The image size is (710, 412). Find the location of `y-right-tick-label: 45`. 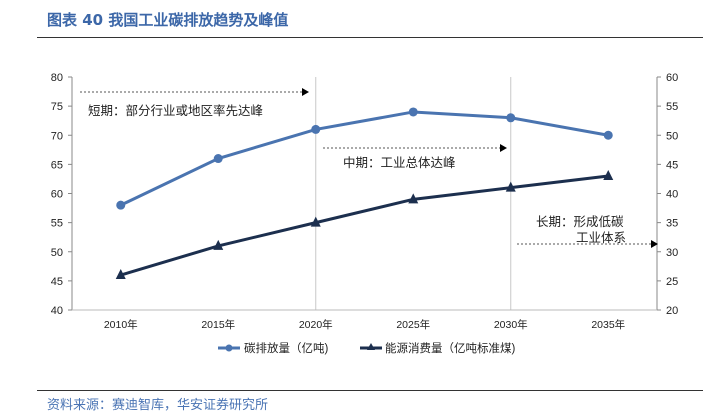

y-right-tick-label: 45 is located at coordinates (672, 165).